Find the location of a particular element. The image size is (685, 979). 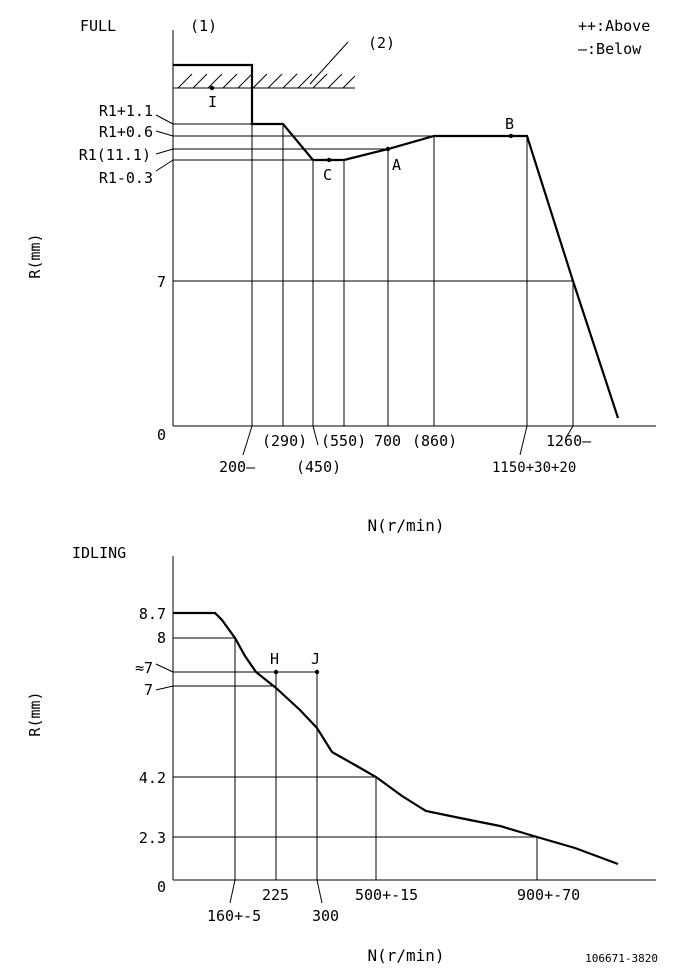

legend-above: ++:Above is located at coordinates (614, 26).